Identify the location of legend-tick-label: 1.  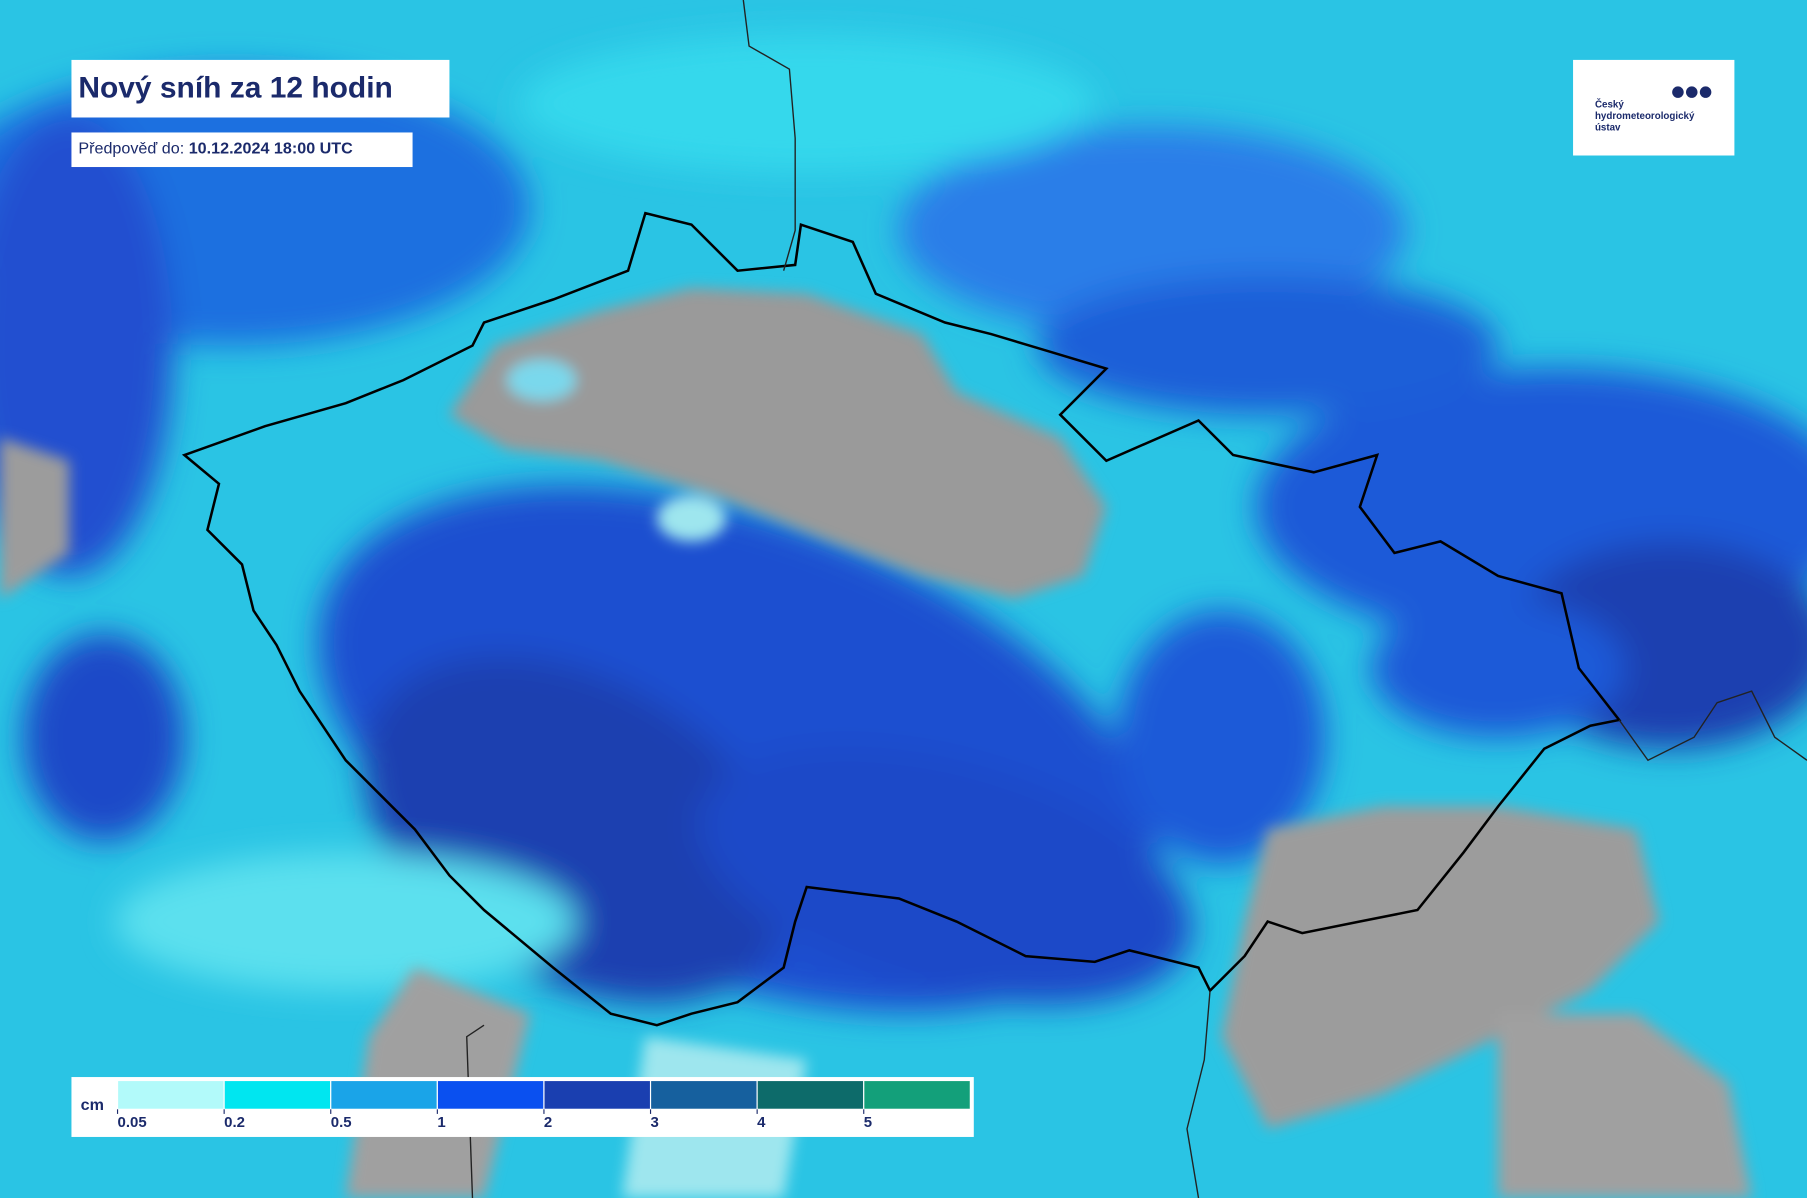
(441, 1122).